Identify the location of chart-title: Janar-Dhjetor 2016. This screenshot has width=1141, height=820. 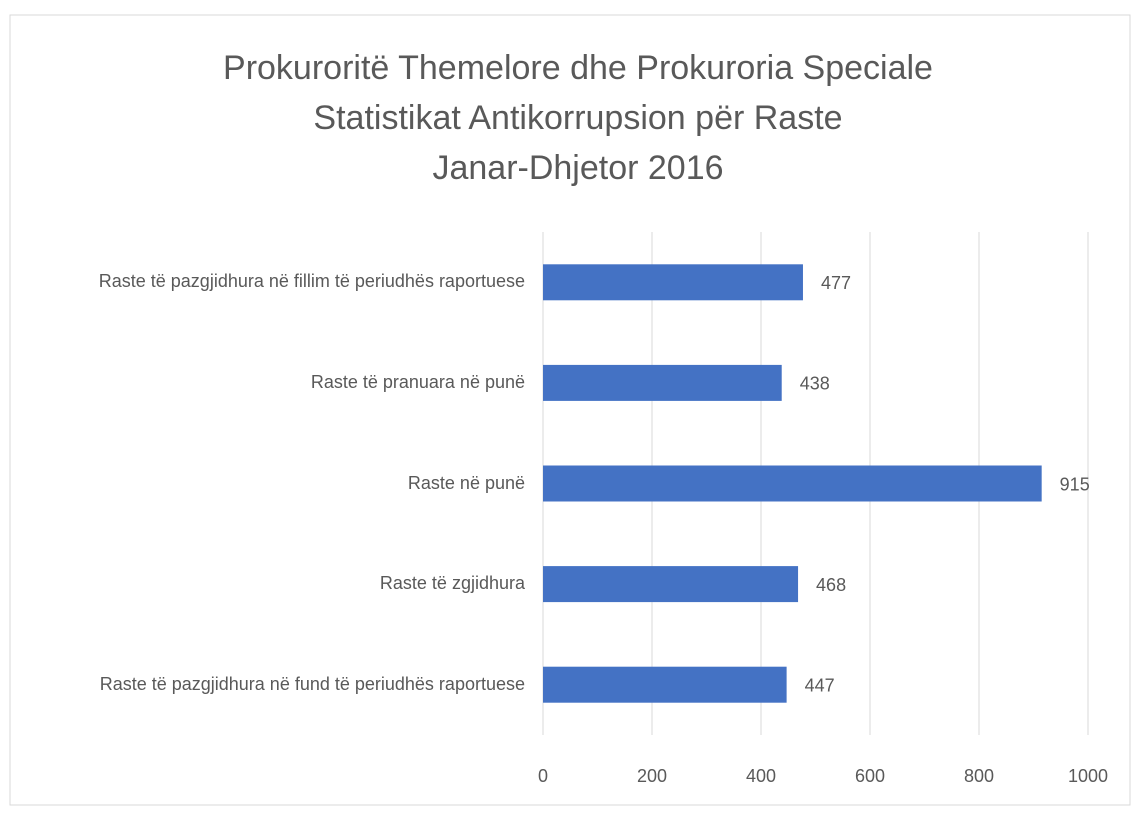
(577, 168).